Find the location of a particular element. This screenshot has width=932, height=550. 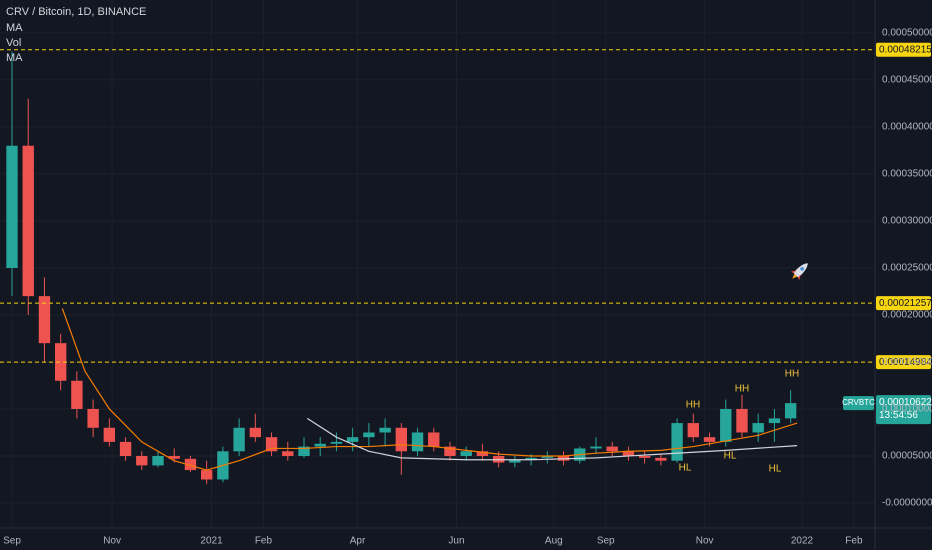

y-tick-label: 0.00005000 is located at coordinates (907, 456).